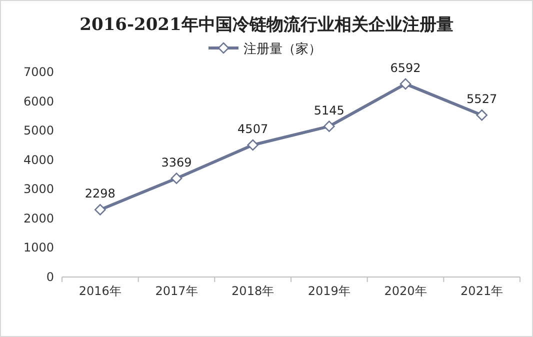  I want to click on x-tick-label: 2017年, so click(176, 291).